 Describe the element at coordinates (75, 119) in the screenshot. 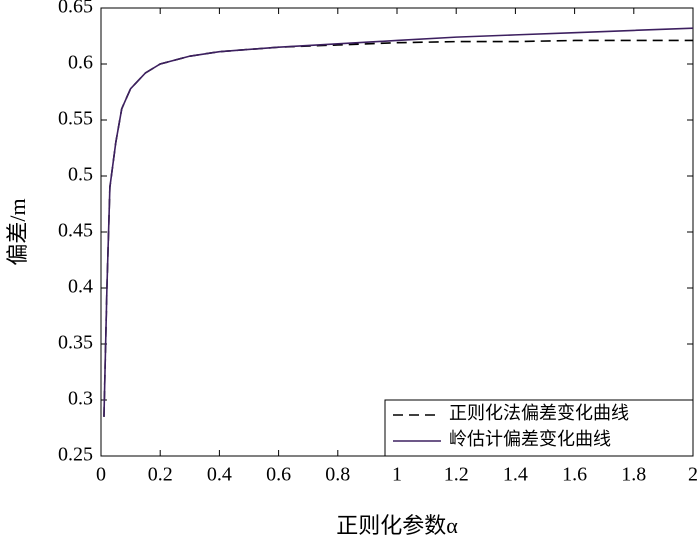

I see `y-tick-label: 0.55` at that location.